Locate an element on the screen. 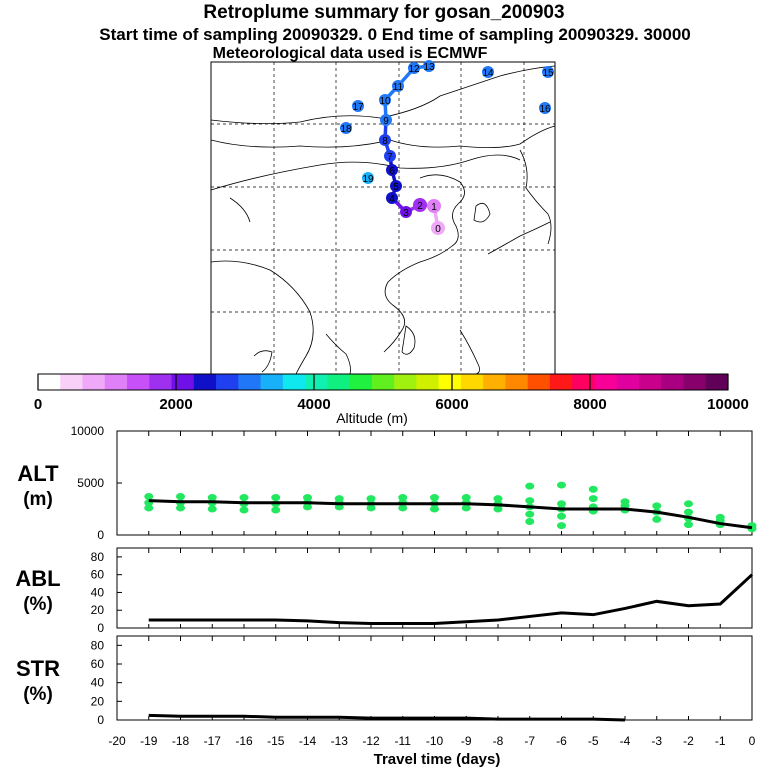 Image resolution: width=768 pixels, height=768 pixels. plume-day-label: 17 is located at coordinates (358, 107).